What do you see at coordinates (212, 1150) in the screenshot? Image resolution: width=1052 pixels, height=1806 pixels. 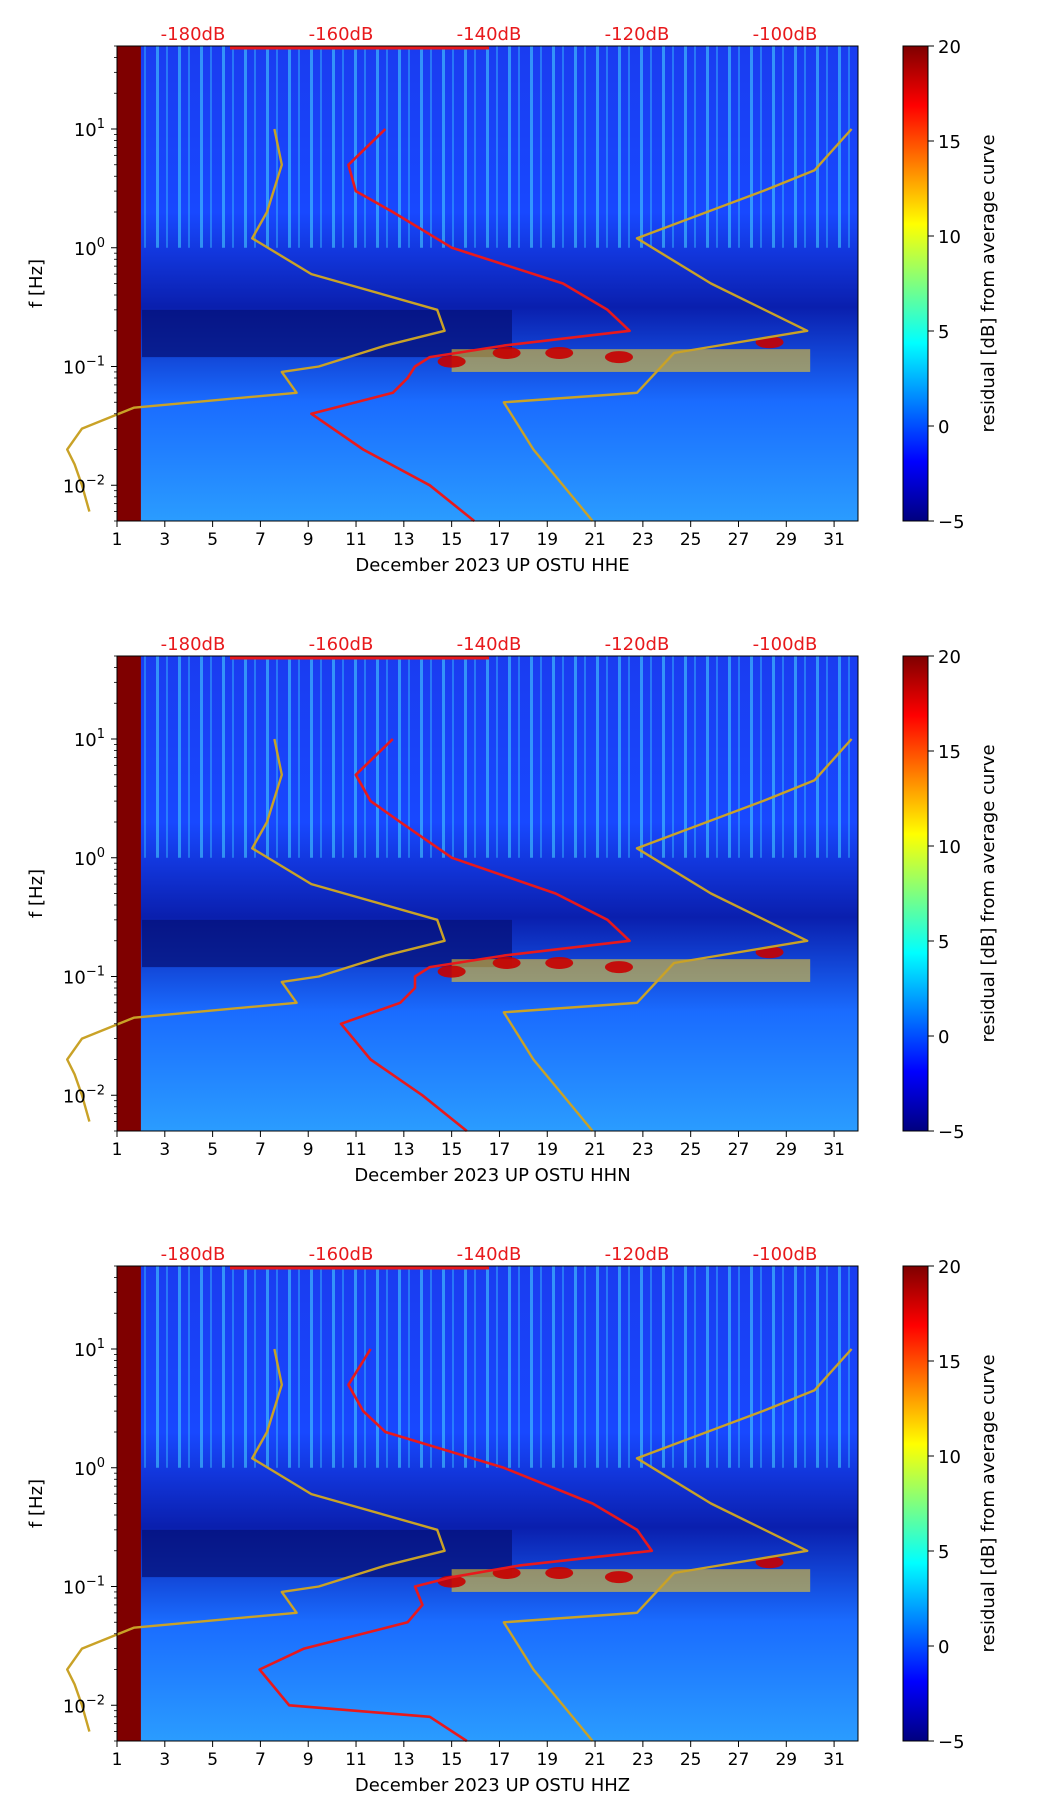 I see `x-tick-label: 5` at bounding box center [212, 1150].